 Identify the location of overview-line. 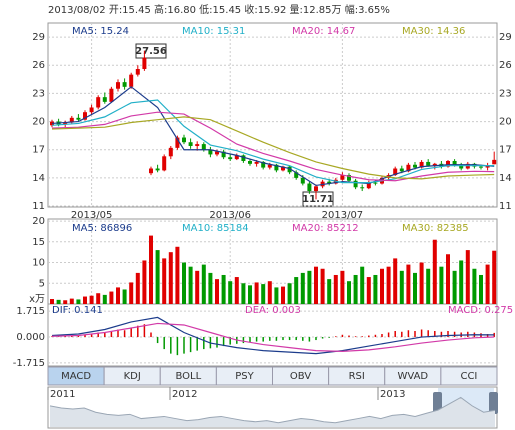
(272, 410).